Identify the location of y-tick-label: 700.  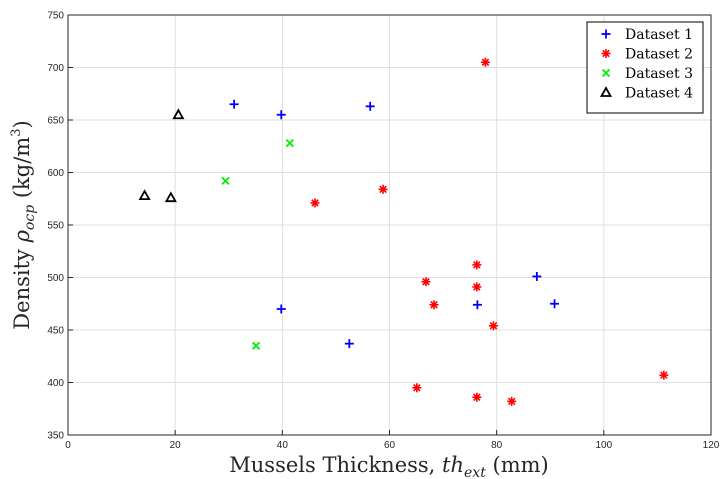
(55, 68).